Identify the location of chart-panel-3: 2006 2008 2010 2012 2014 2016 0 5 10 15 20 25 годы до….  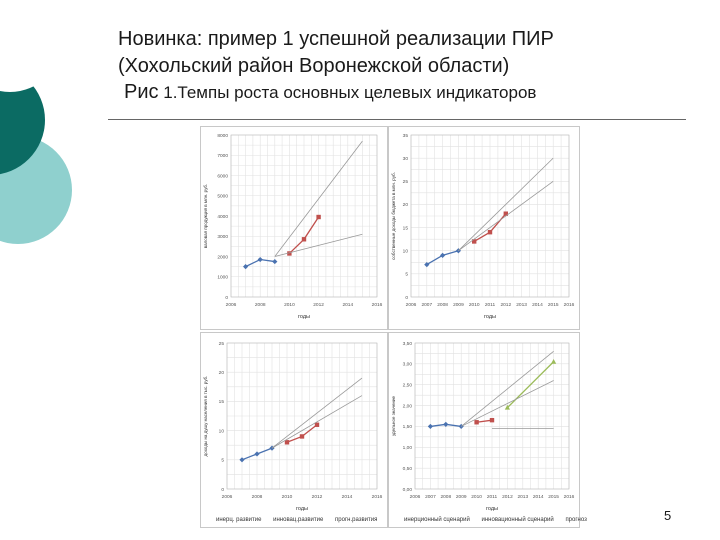
(294, 430).